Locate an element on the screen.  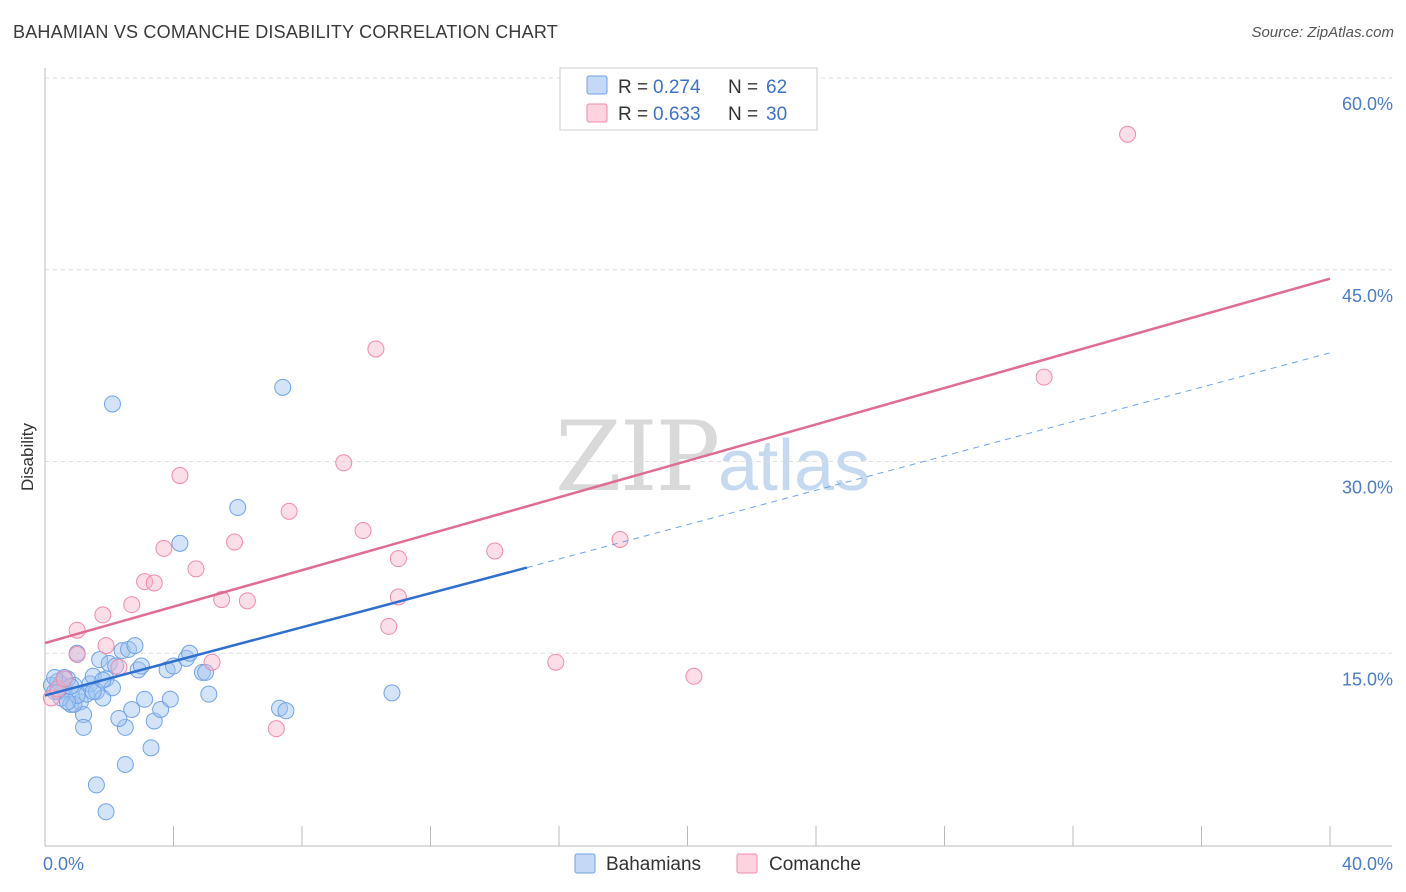
y-tick-label-60: 60.0% is located at coordinates (1367, 104).